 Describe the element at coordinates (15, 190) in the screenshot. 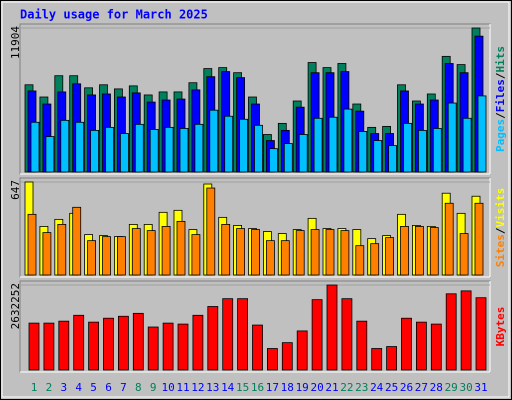

I see `y-tick-label: 647` at that location.